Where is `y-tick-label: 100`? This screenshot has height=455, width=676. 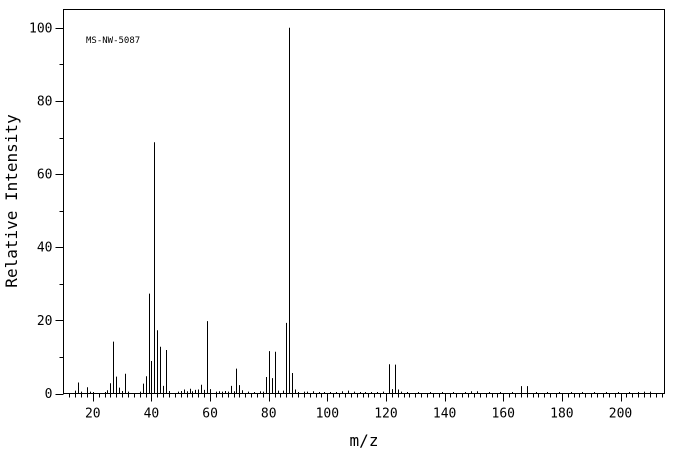 y-tick-label: 100 is located at coordinates (40, 28).